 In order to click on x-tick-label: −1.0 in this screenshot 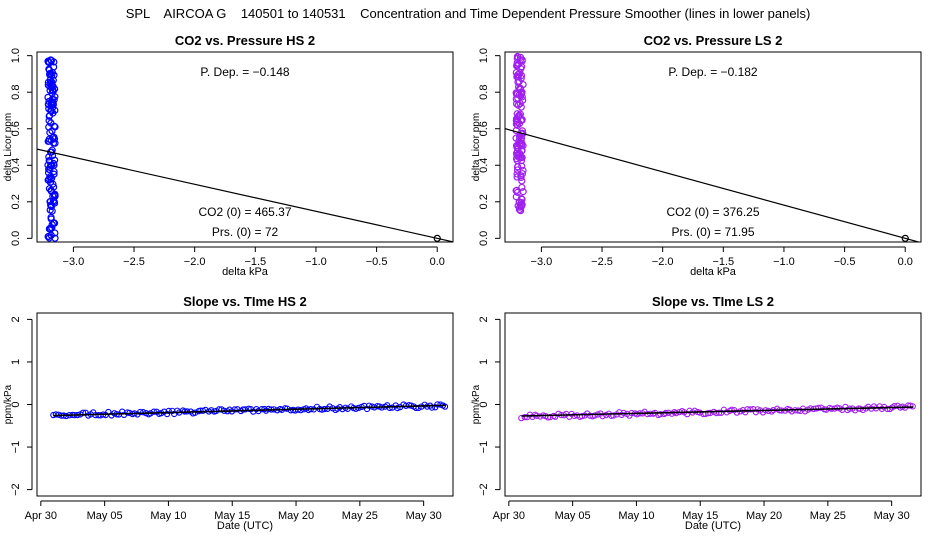, I will do `click(784, 262)`.